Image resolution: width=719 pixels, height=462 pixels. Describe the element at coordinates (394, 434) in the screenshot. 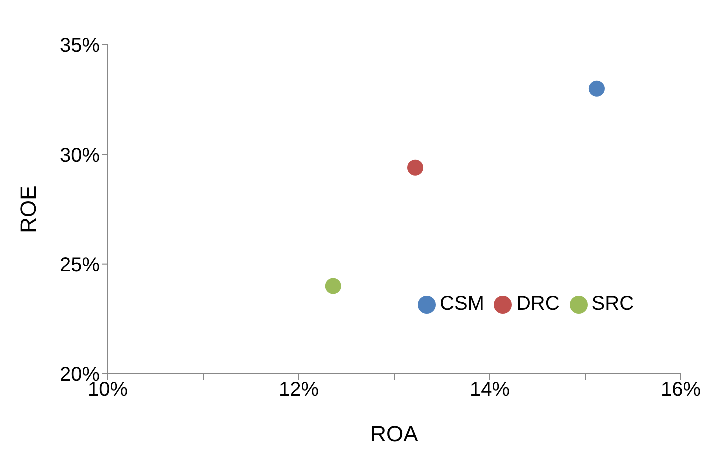

I see `x-axis-title: ROA` at that location.